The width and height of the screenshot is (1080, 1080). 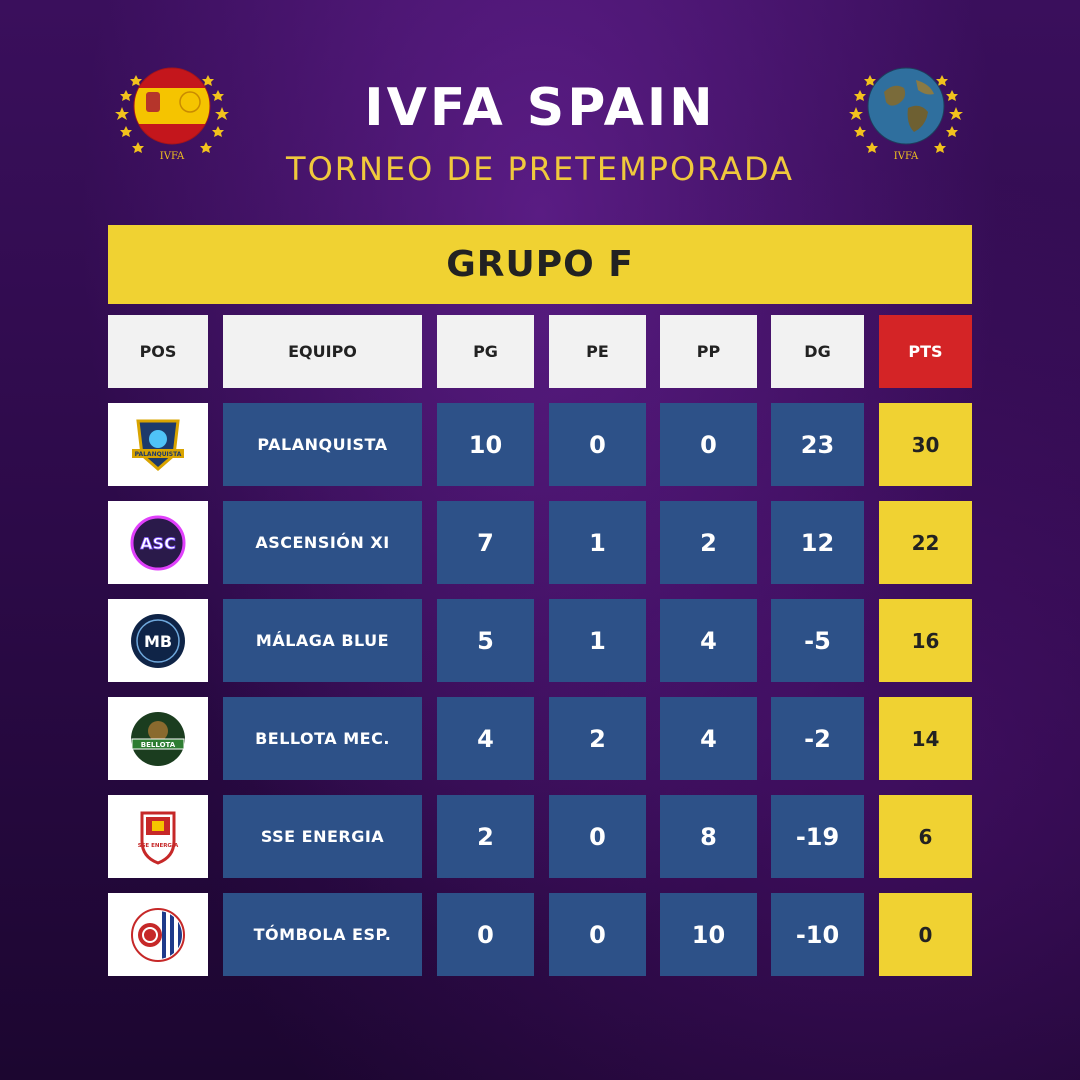 What do you see at coordinates (322, 934) in the screenshot?
I see `team-name: TÓMBOLA ESP.` at bounding box center [322, 934].